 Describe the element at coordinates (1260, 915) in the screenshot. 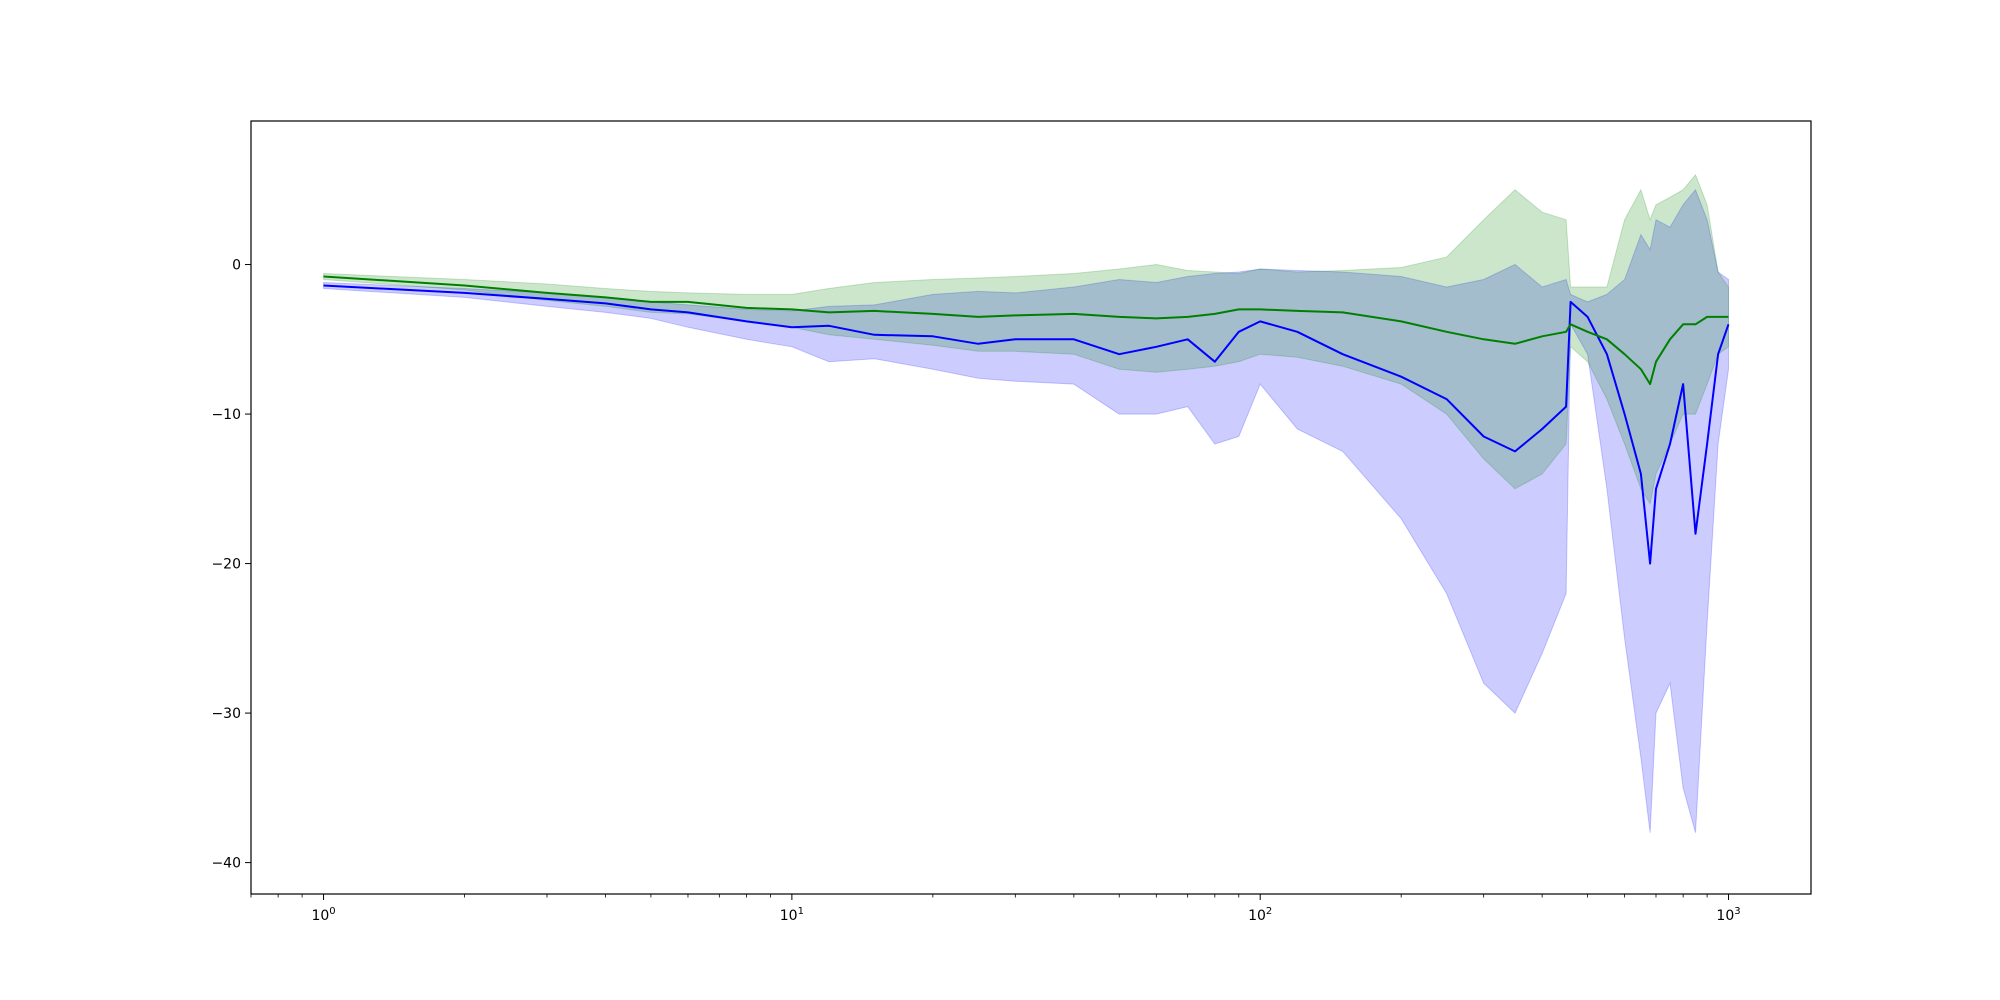

I see `x-tick-label: 102` at that location.